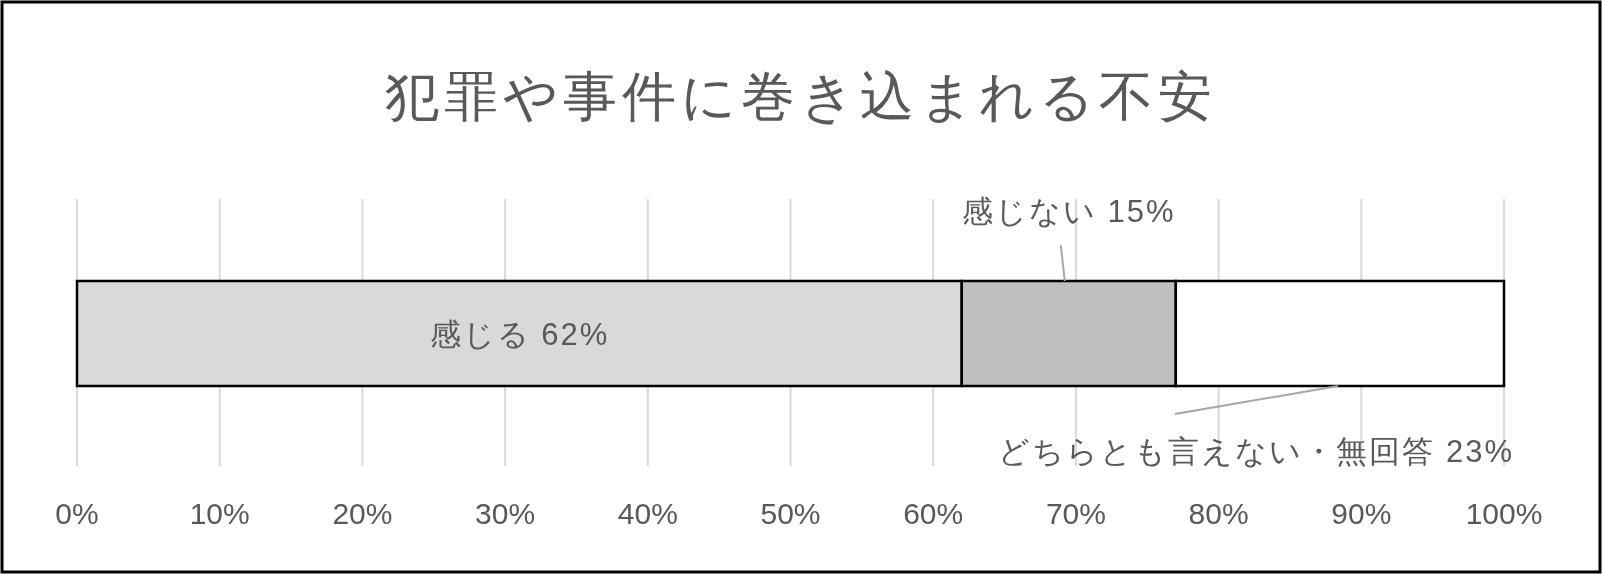 The height and width of the screenshot is (574, 1602). I want to click on x-tick-label: 70%, so click(1075, 513).